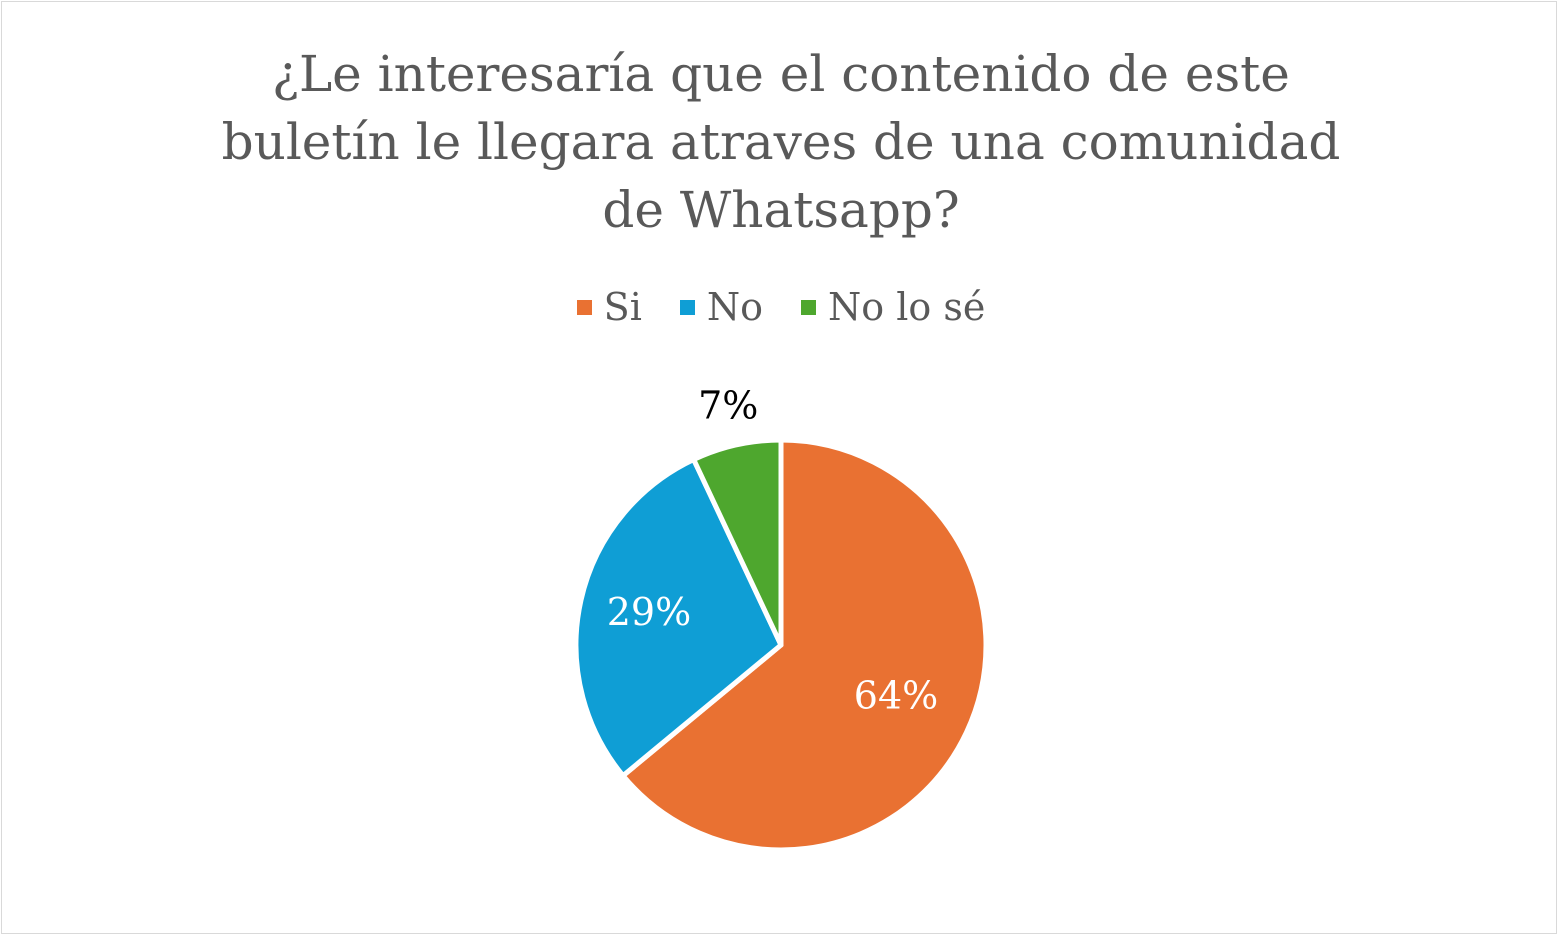 The width and height of the screenshot is (1560, 937). Describe the element at coordinates (737, 542) in the screenshot. I see `pie-slice-no-lo-se` at that location.